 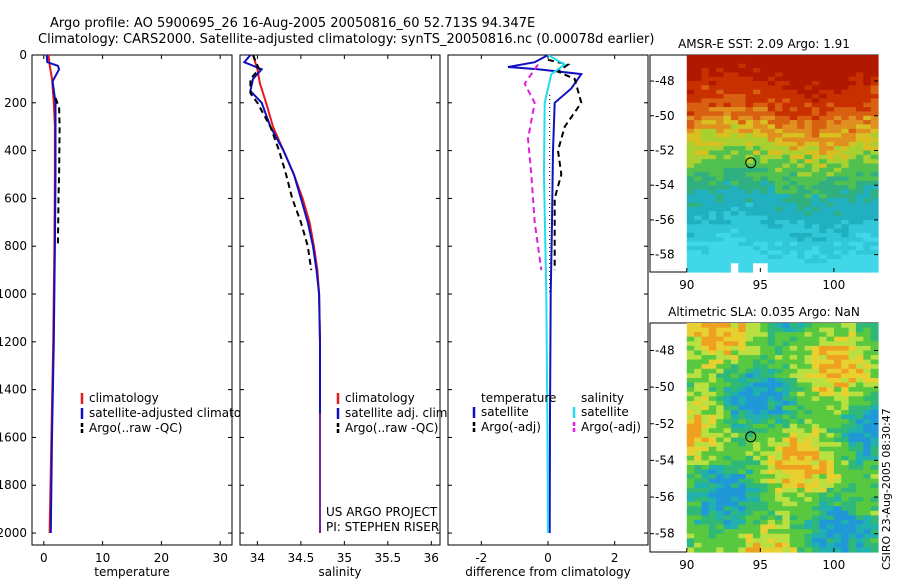 I want to click on x-tick-label: 0, so click(x=44, y=558).